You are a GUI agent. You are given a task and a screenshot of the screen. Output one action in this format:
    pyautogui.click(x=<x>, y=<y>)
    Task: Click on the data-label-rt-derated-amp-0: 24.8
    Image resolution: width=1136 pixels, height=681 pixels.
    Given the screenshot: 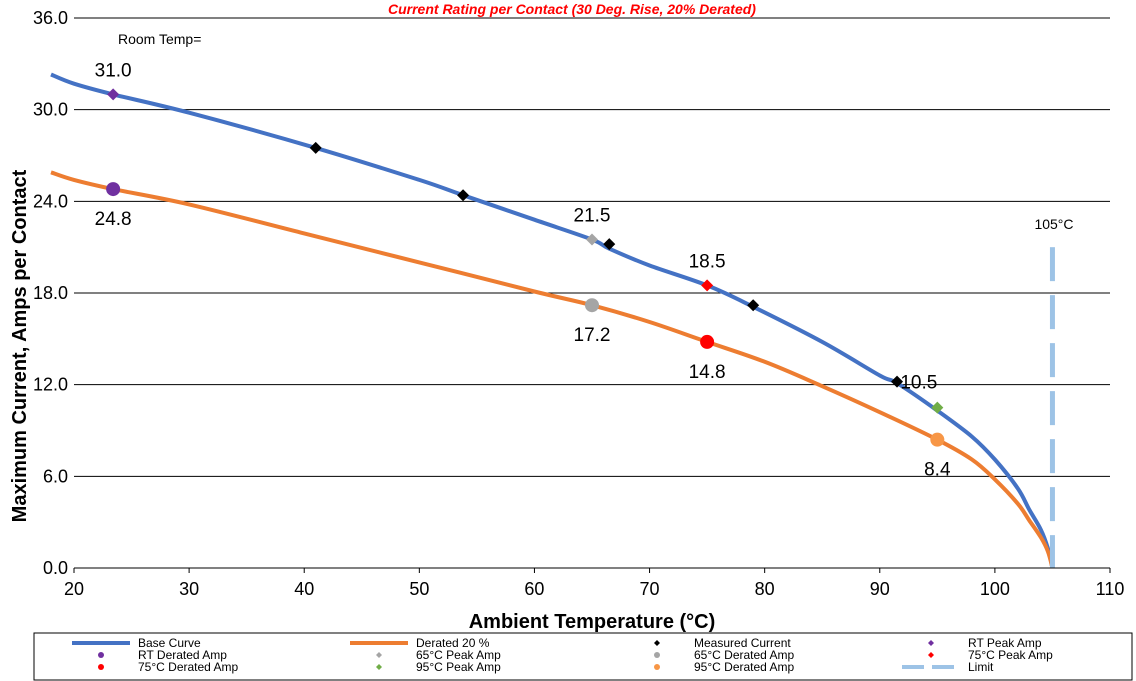 What is the action you would take?
    pyautogui.click(x=113, y=219)
    